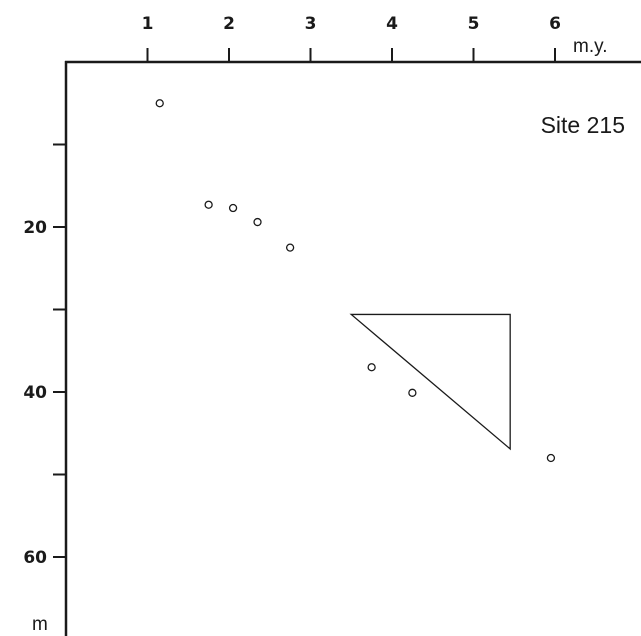 The image size is (641, 636). Describe the element at coordinates (35, 558) in the screenshot. I see `y-tick-label: 60` at that location.